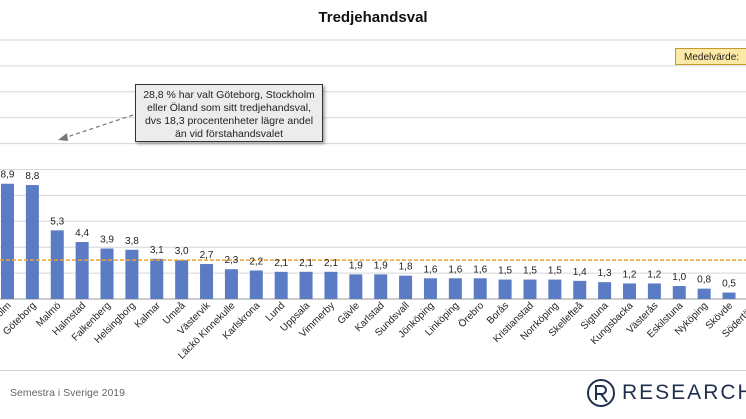  Describe the element at coordinates (82, 233) in the screenshot. I see `data-label: 4,4` at that location.